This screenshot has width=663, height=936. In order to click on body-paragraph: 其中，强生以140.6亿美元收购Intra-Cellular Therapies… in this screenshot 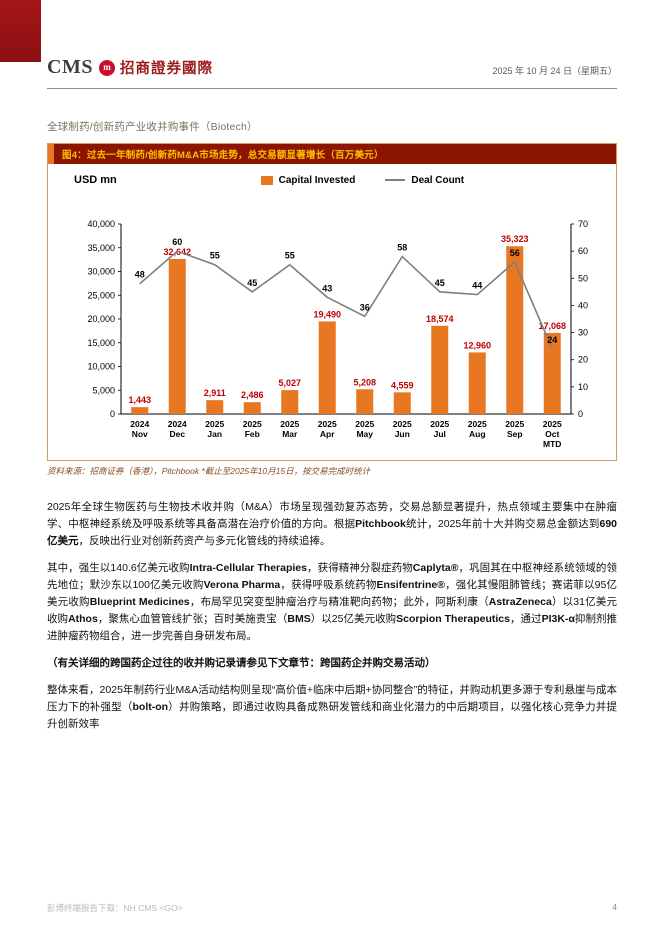, I will do `click(332, 602)`.